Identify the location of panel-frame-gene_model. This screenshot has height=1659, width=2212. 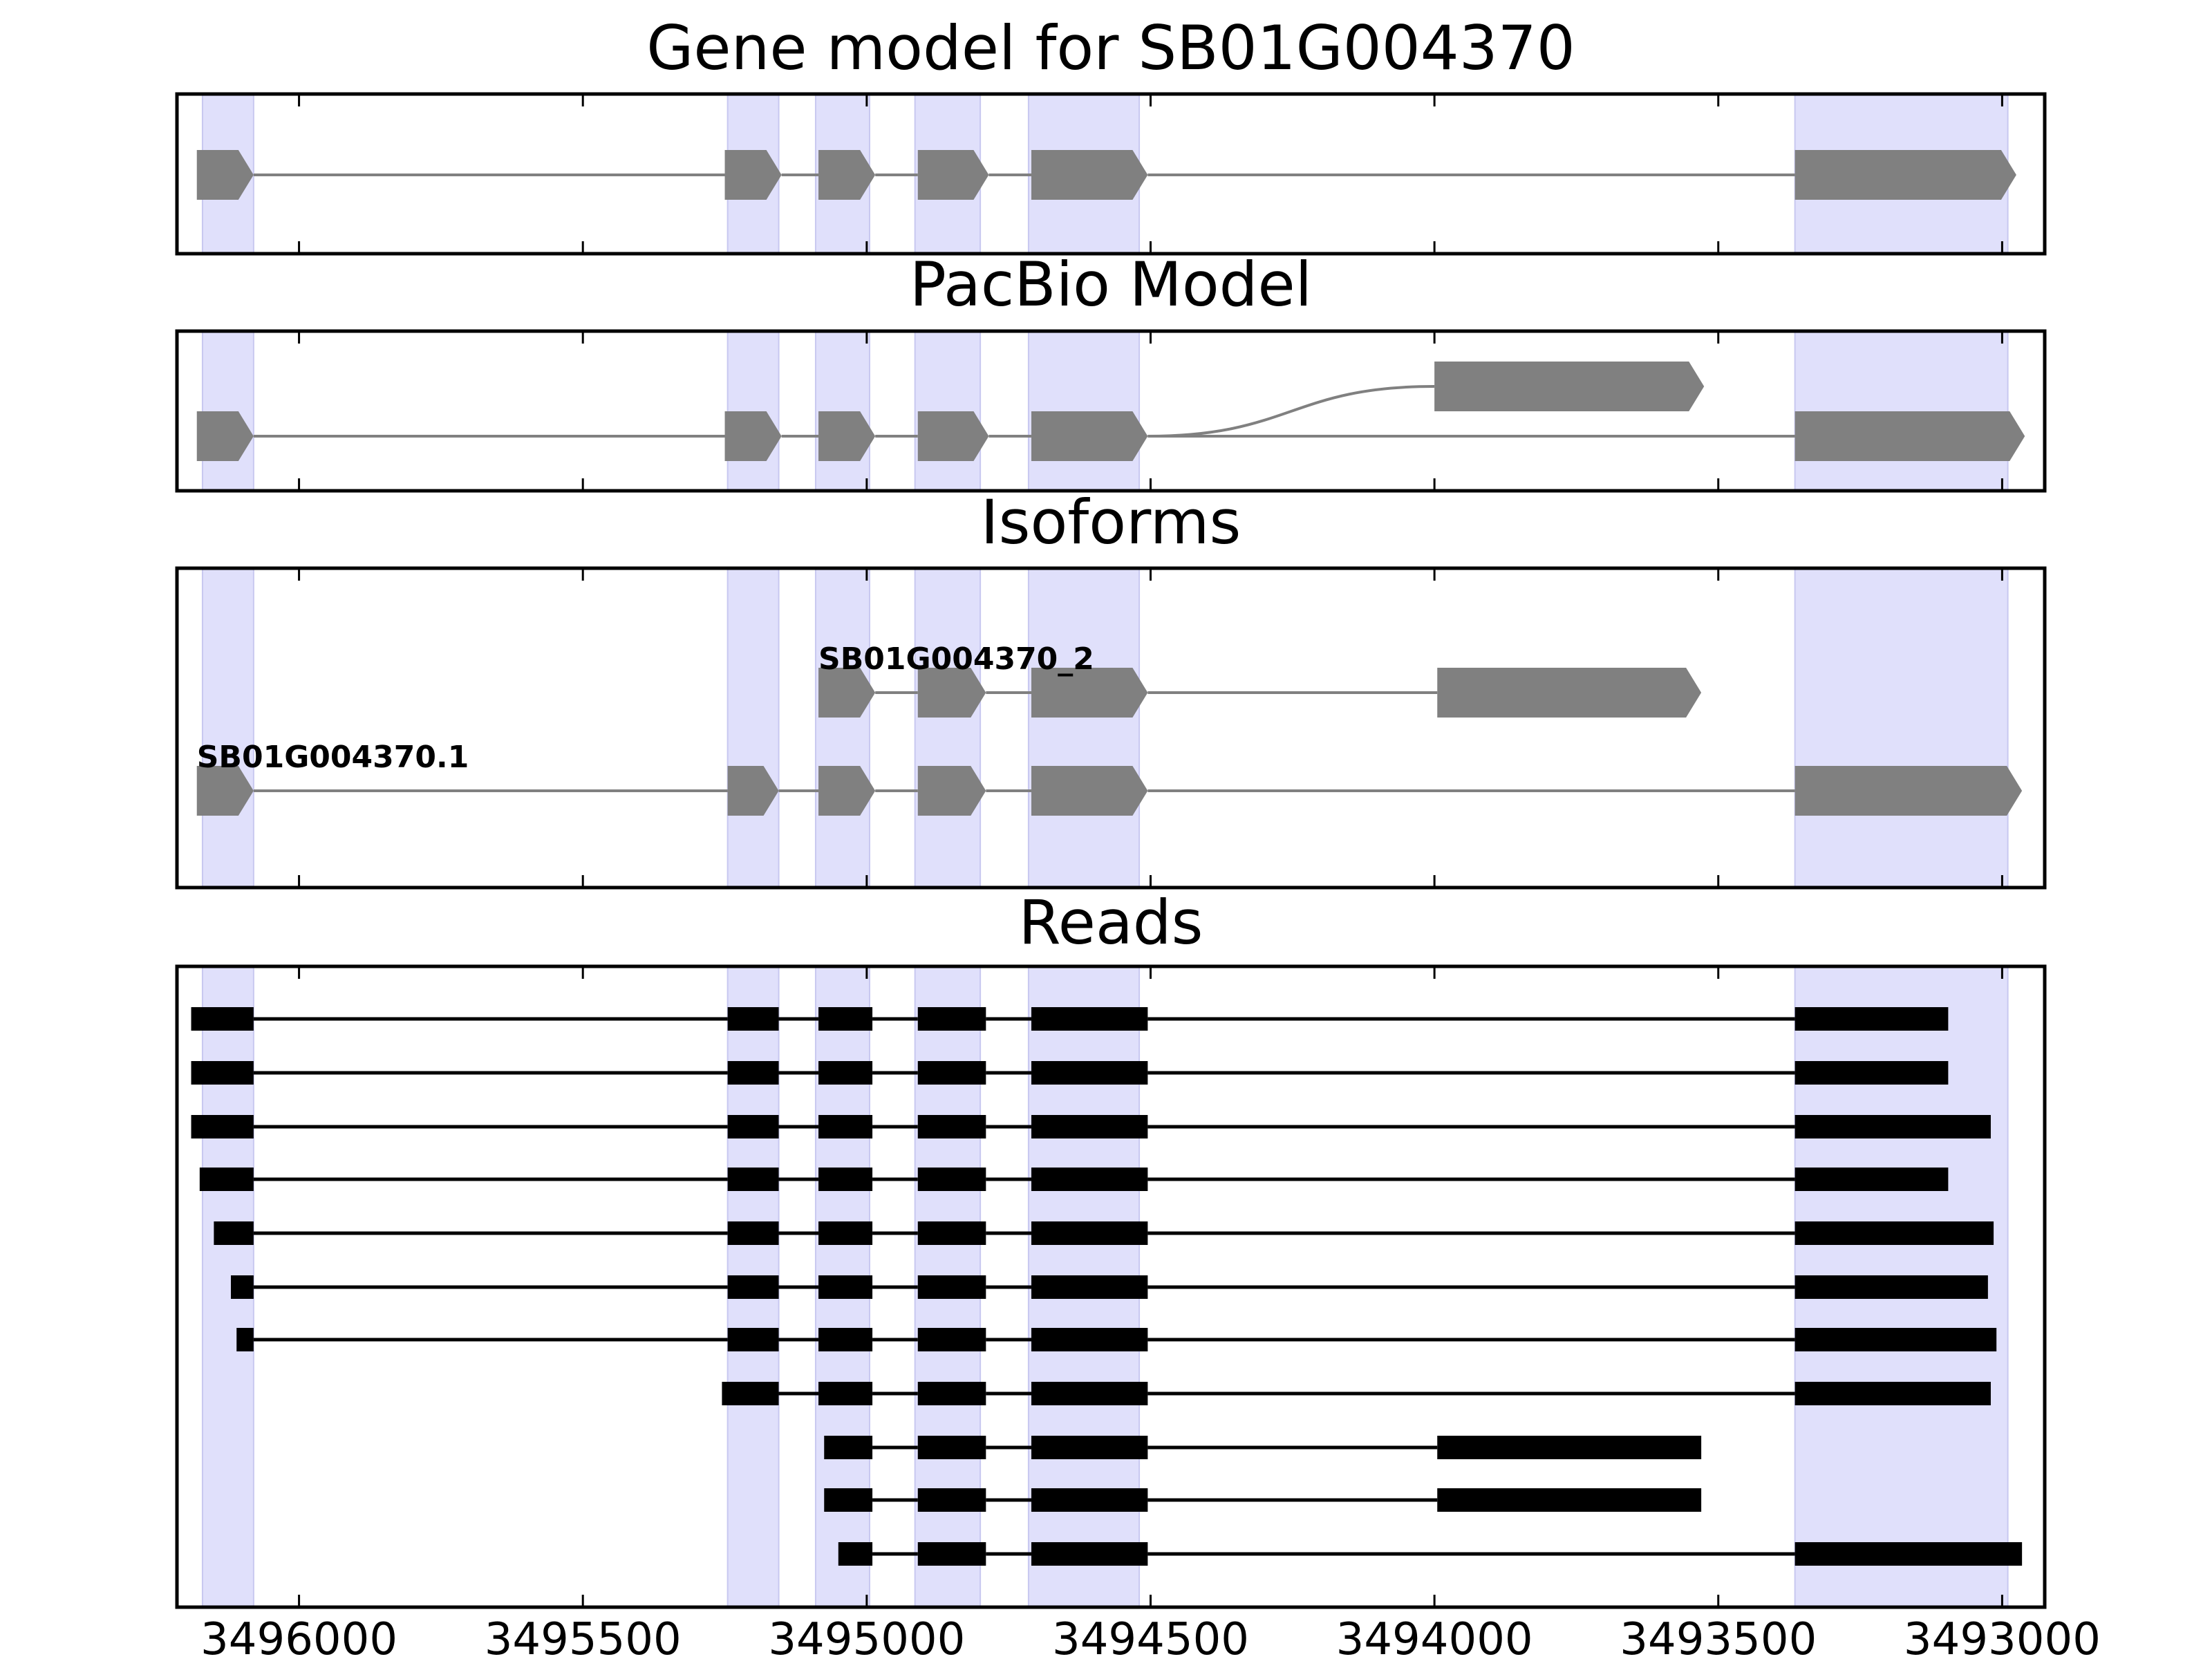
(1111, 174).